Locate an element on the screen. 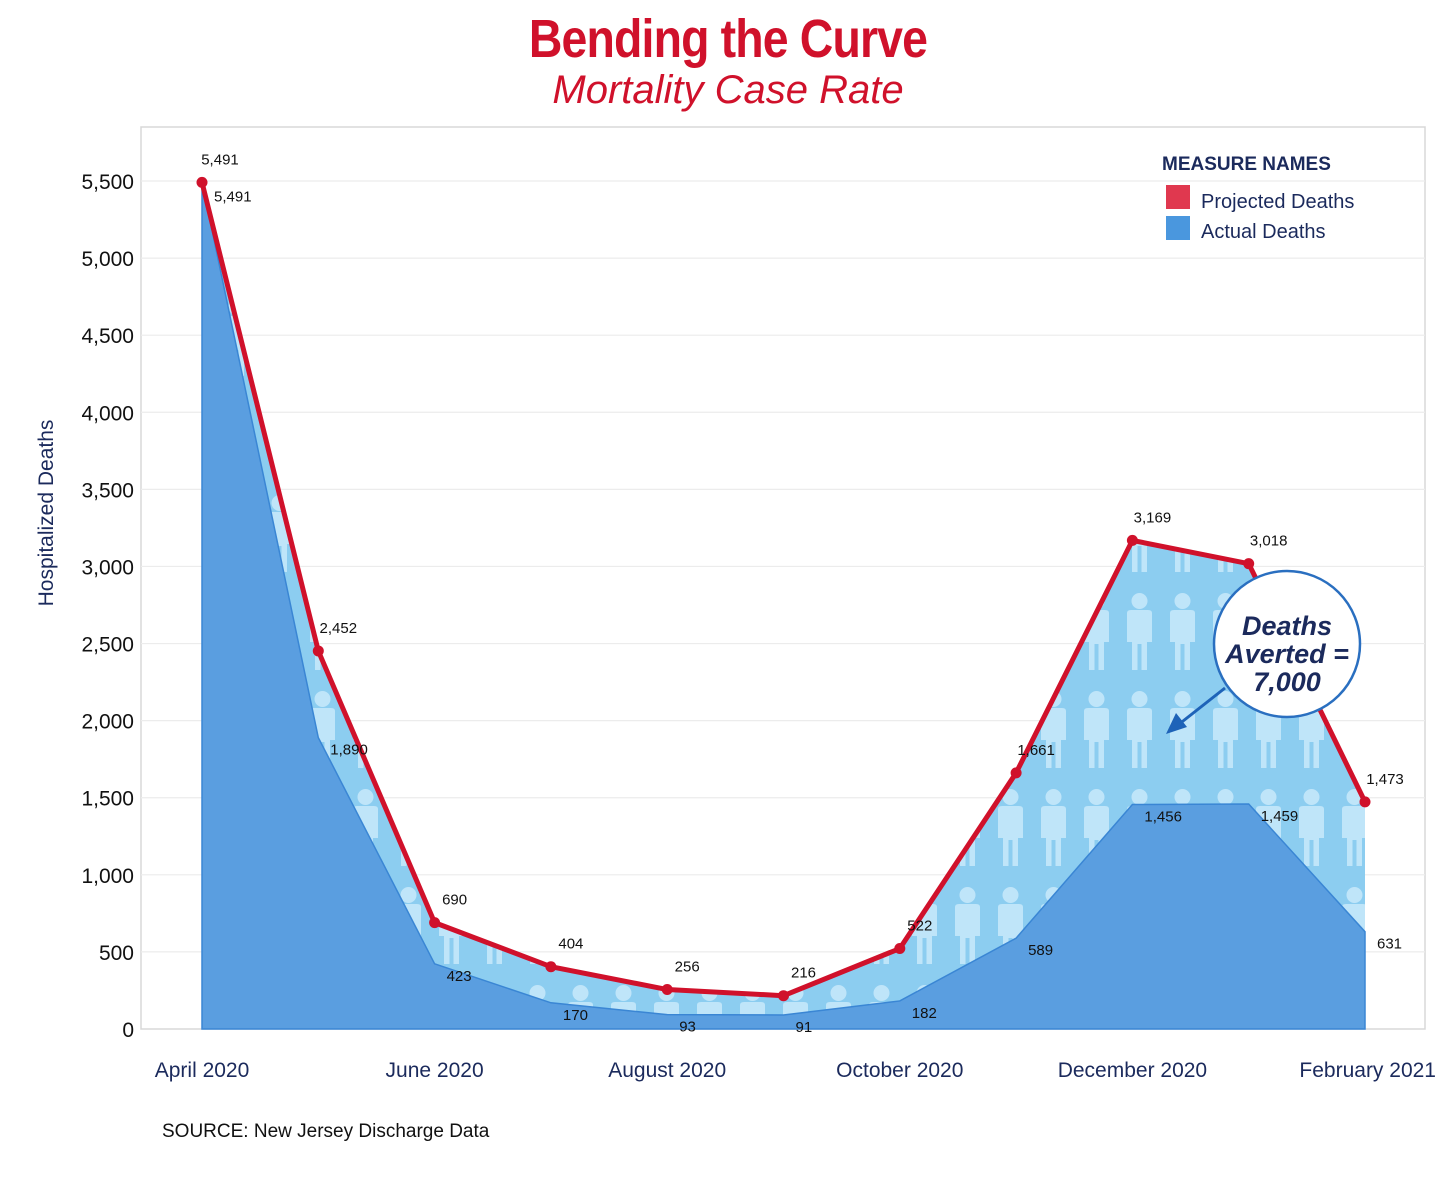 This screenshot has height=1177, width=1456. actual-value-label: 1,459 is located at coordinates (1280, 816).